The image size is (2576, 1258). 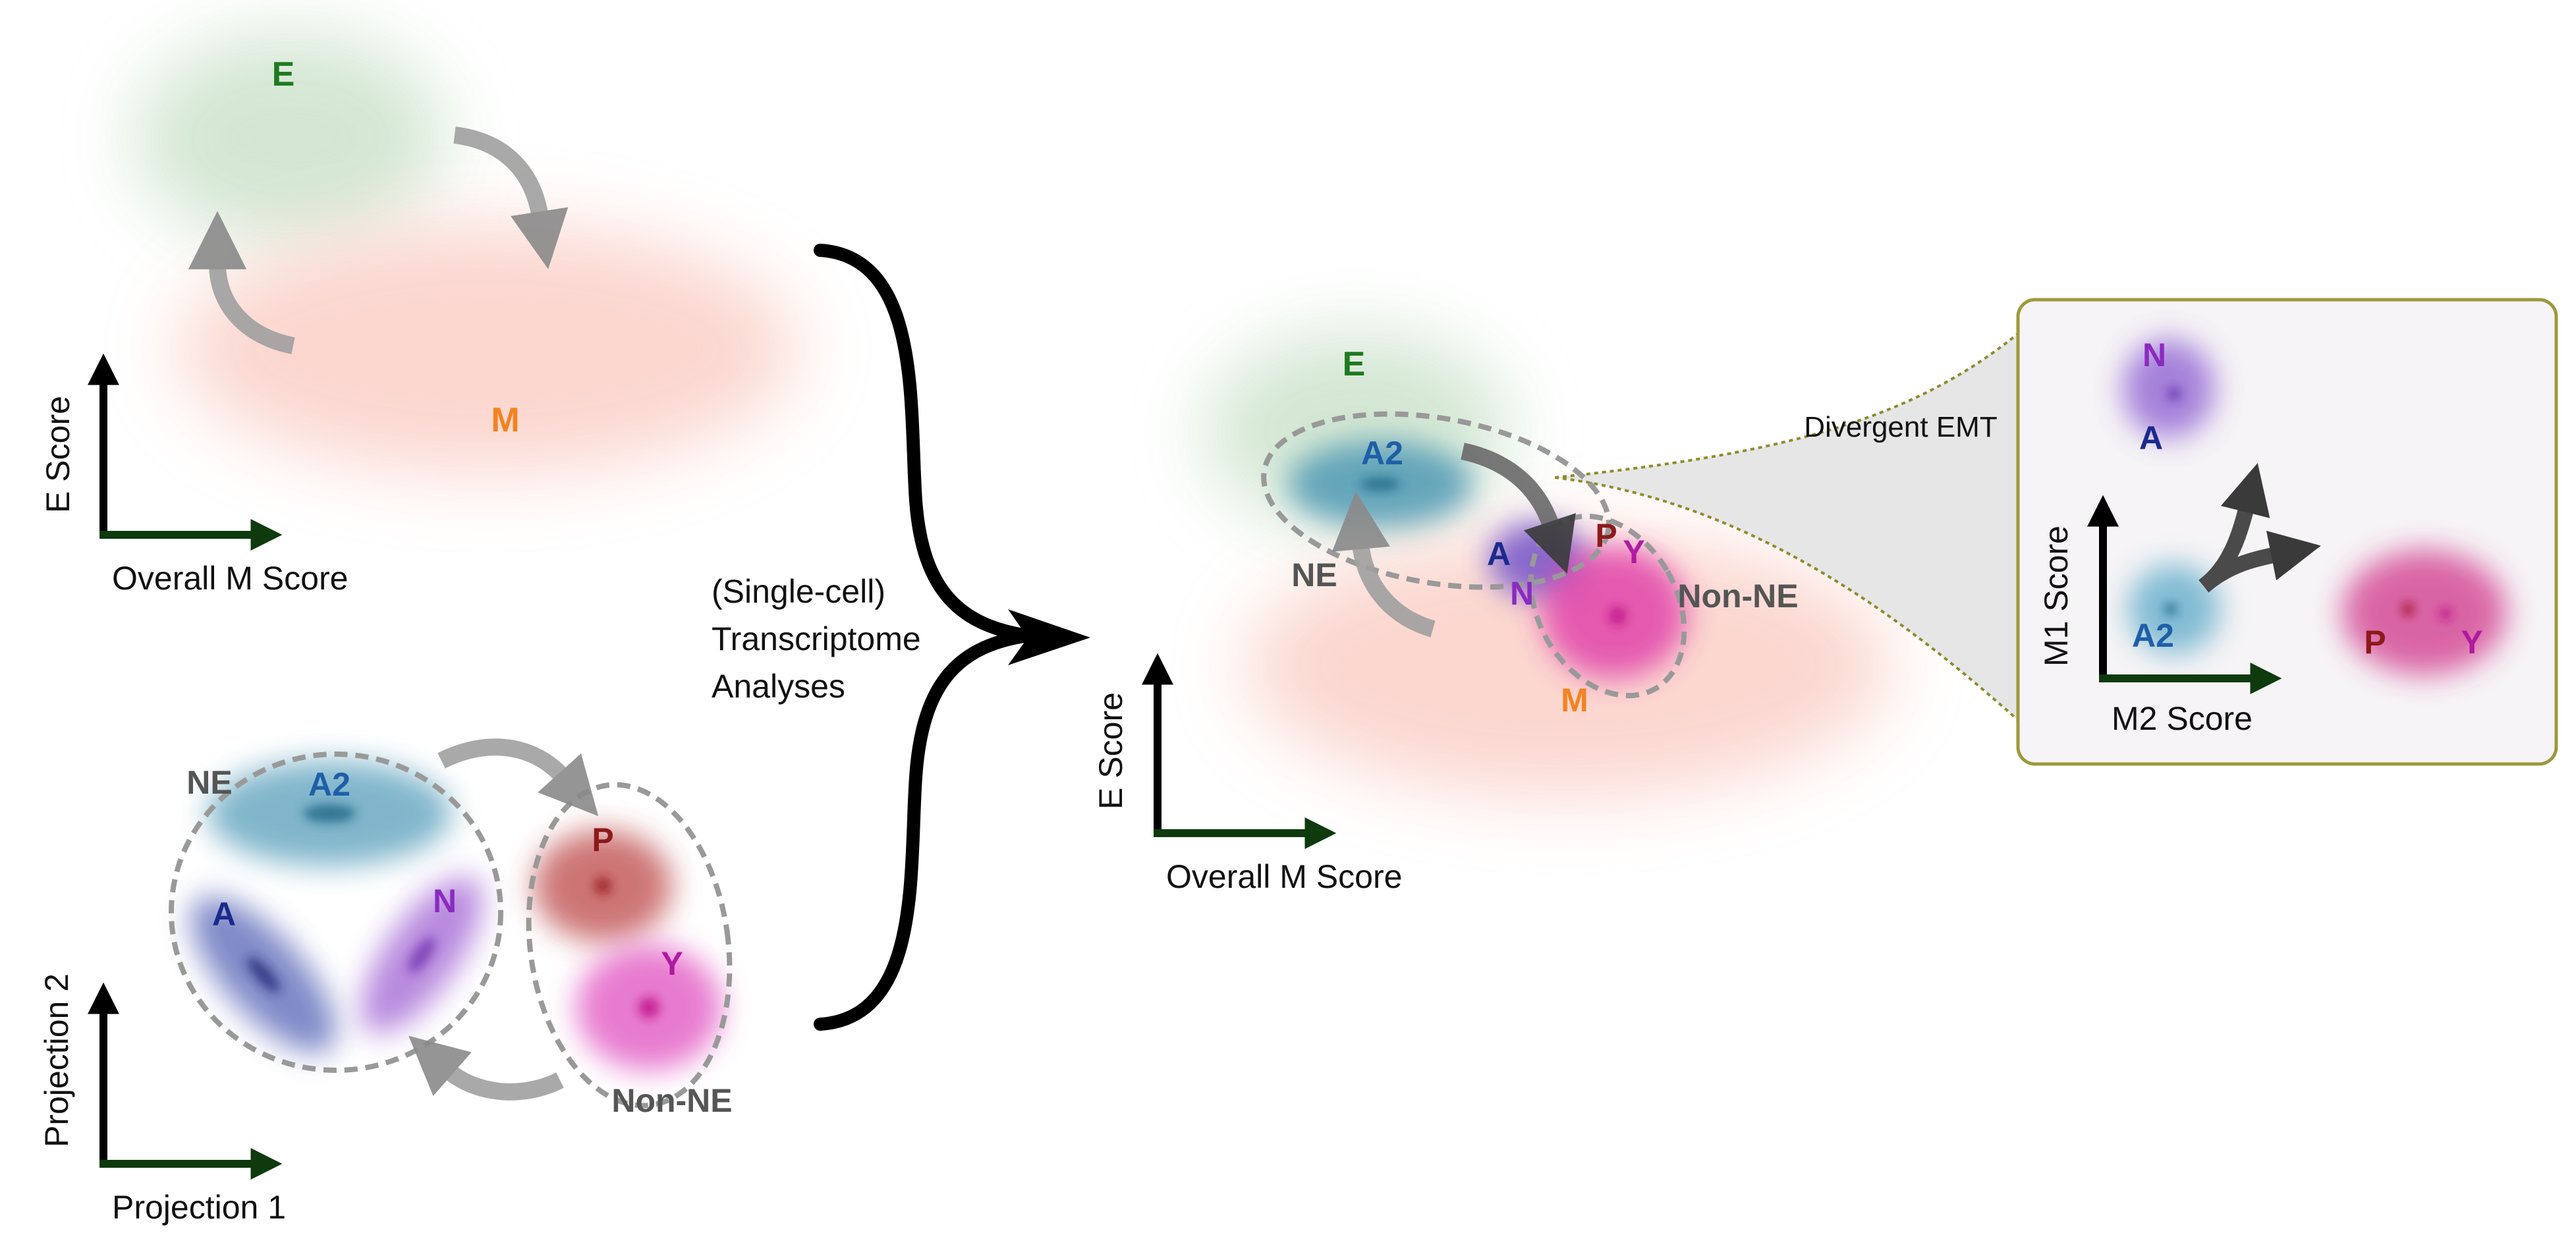 I want to click on merge-text-line3: Analyses, so click(x=778, y=686).